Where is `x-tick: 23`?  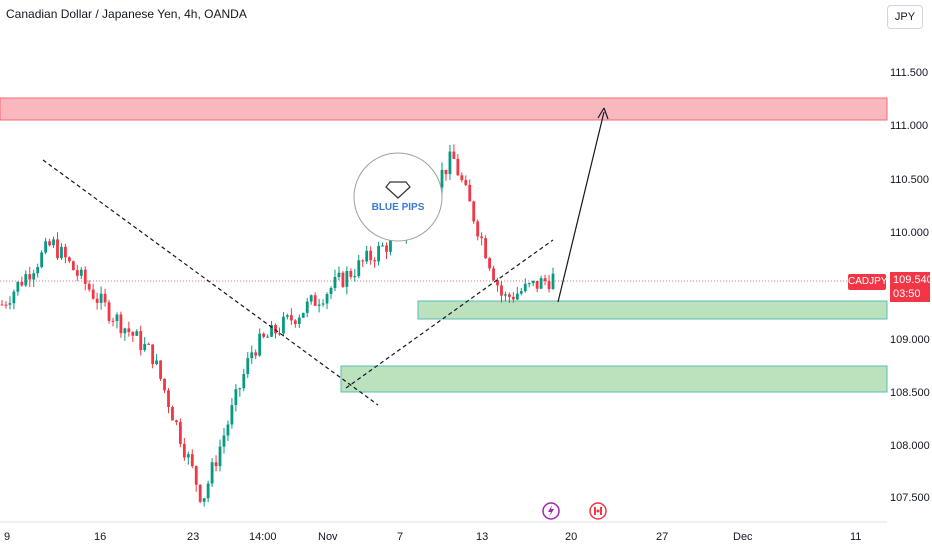 x-tick: 23 is located at coordinates (193, 537).